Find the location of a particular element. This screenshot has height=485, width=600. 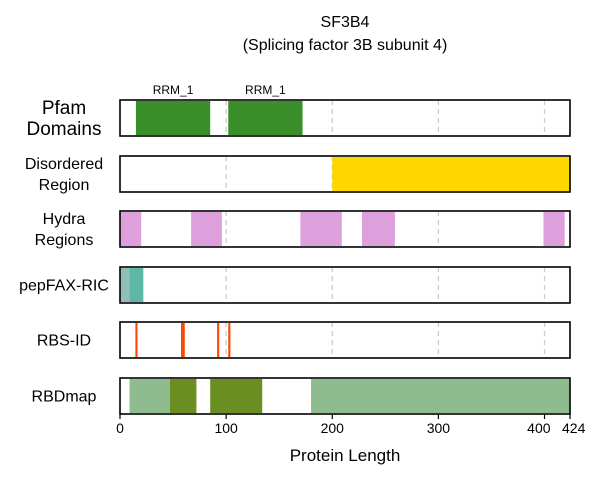

track-pepfax: pepFAX-RIC is located at coordinates (295, 285).